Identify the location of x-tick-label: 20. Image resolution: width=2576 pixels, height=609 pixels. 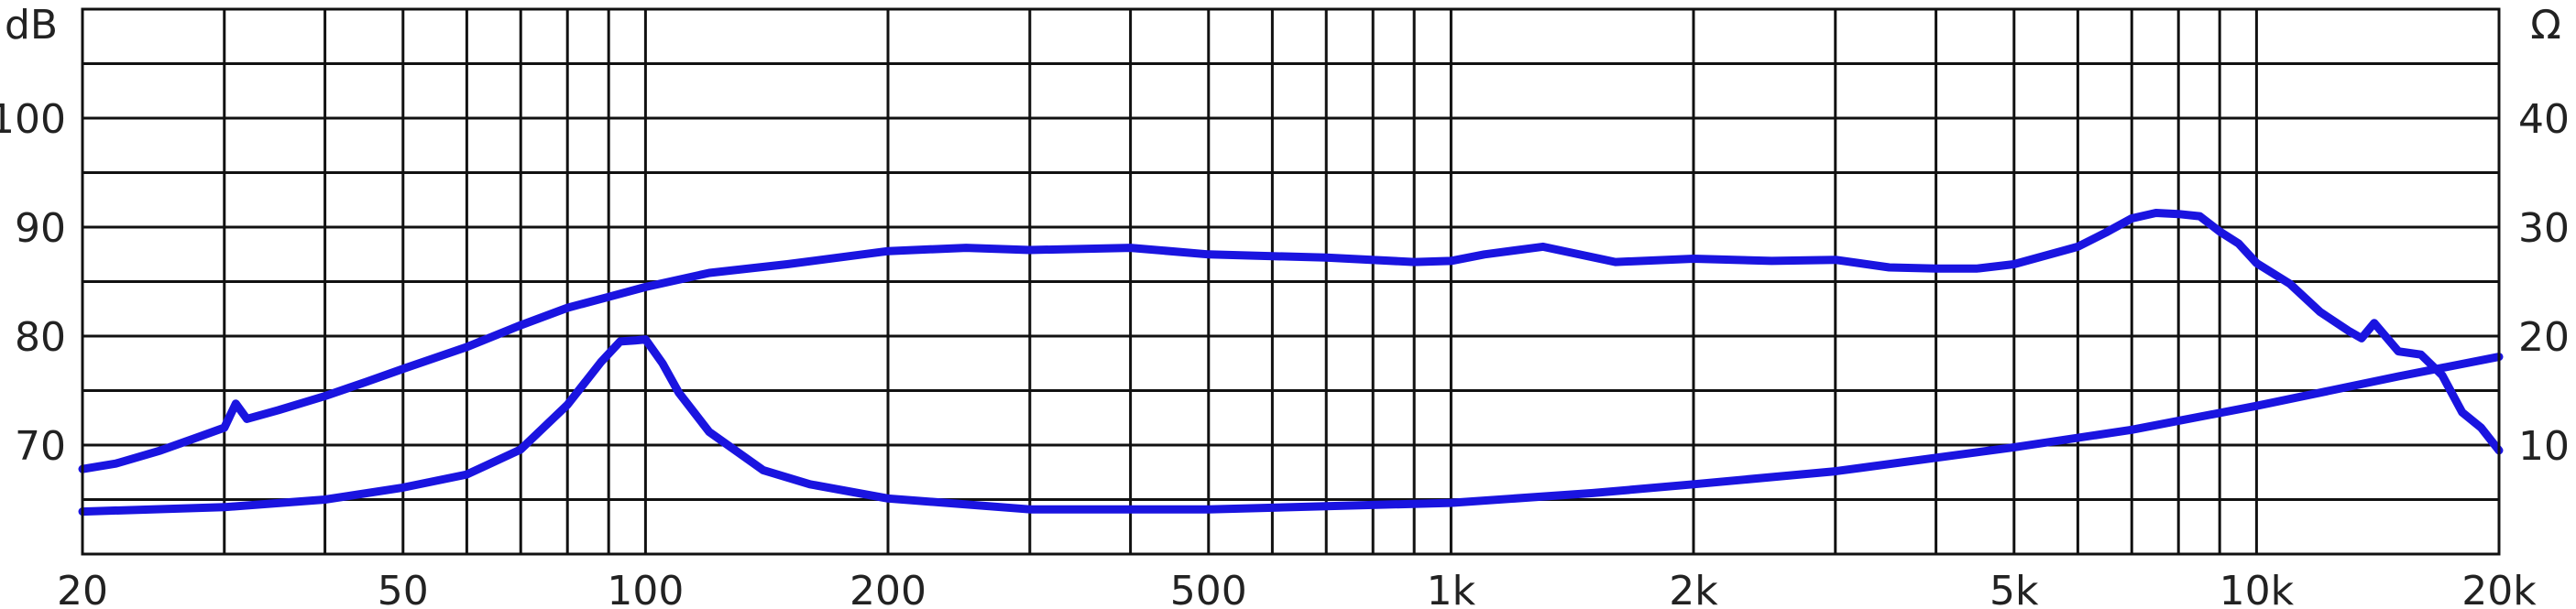
(82, 588).